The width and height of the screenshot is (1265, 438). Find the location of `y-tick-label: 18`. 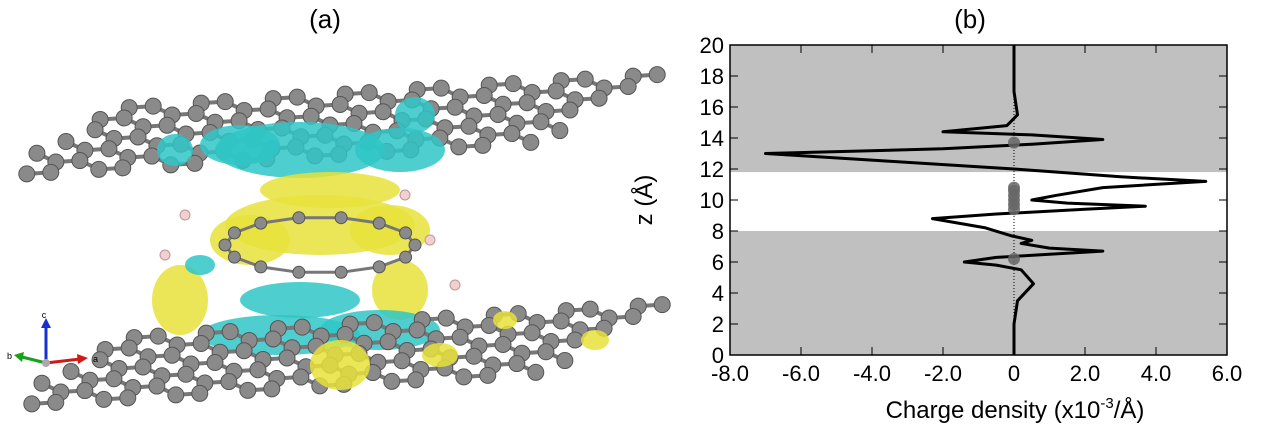

y-tick-label: 18 is located at coordinates (712, 76).